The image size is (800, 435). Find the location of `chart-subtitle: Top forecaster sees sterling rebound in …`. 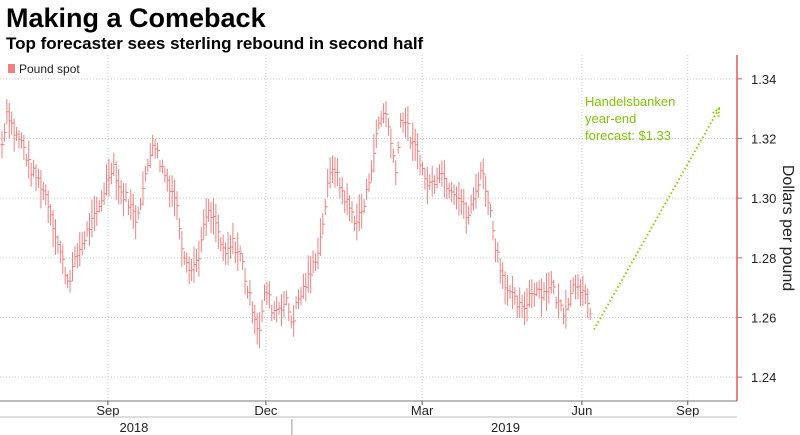

chart-subtitle: Top forecaster sees sterling rebound in … is located at coordinates (215, 43).